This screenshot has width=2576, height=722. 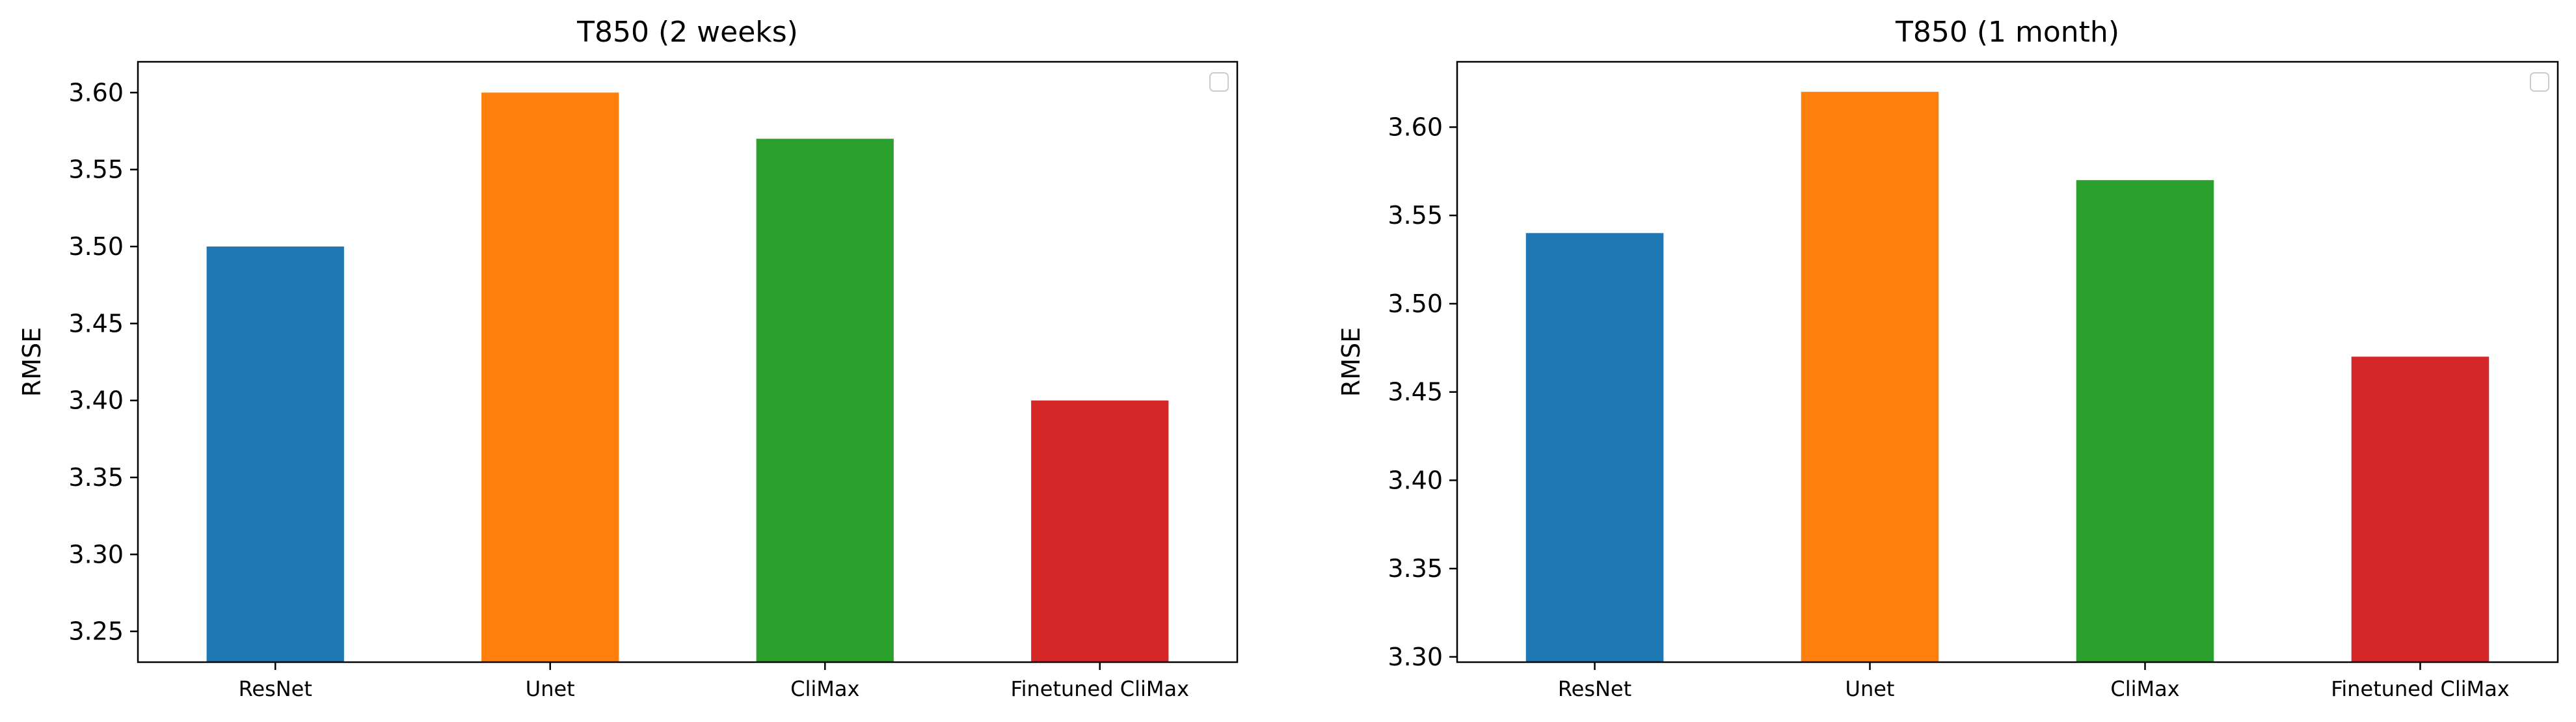 I want to click on y-axis-ticks: 3.30 3.35 3.40 3.45 3.50 3.55 3.60, so click(x=1422, y=392).